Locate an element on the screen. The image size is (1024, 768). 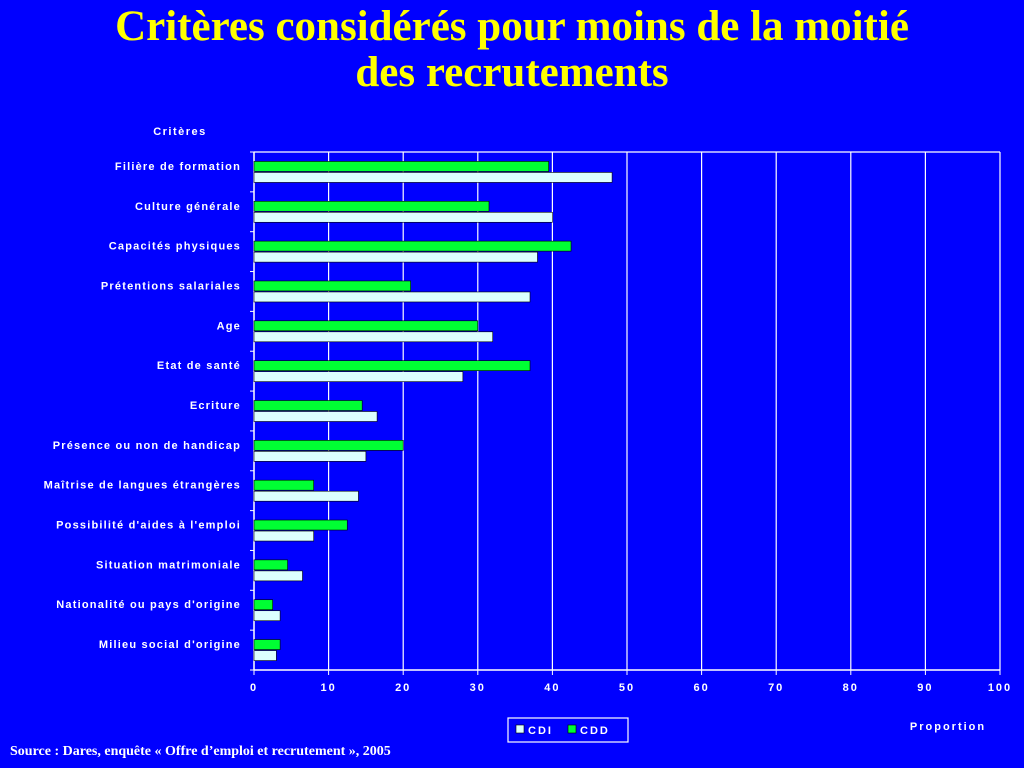
category-label: Possibilité d'aides à l'emploi is located at coordinates (148, 526).